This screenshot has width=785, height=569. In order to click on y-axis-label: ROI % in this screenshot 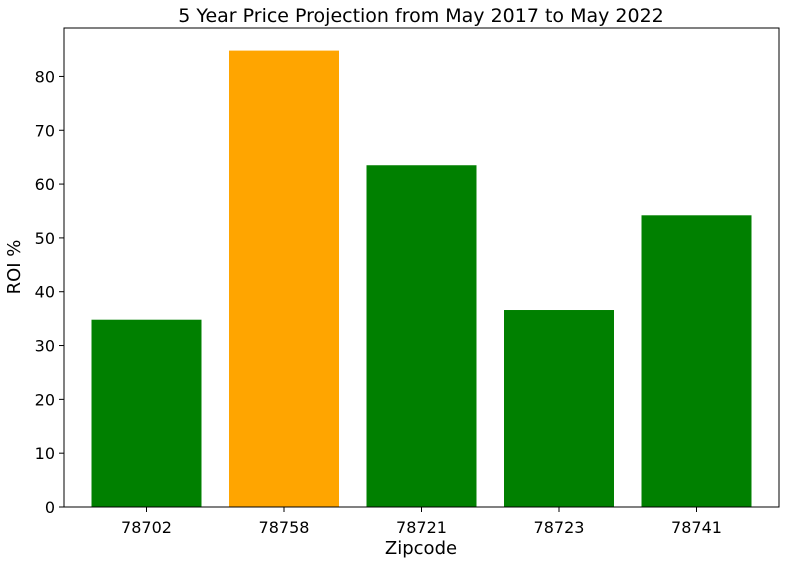, I will do `click(14, 267)`.